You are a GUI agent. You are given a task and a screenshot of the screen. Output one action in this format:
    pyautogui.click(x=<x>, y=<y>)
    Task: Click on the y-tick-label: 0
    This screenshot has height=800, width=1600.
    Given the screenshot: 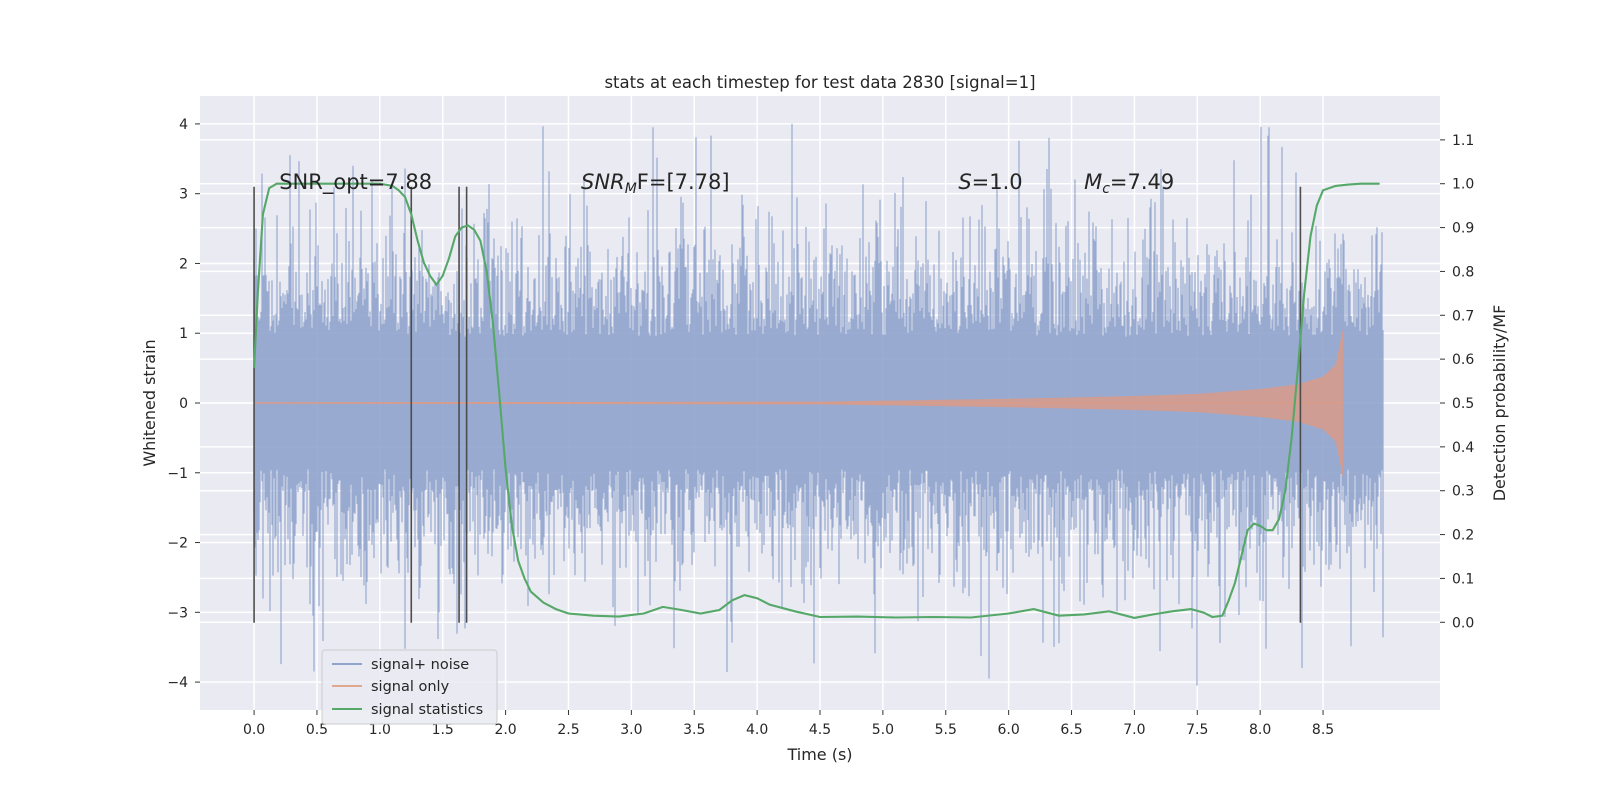 What is the action you would take?
    pyautogui.click(x=183, y=404)
    